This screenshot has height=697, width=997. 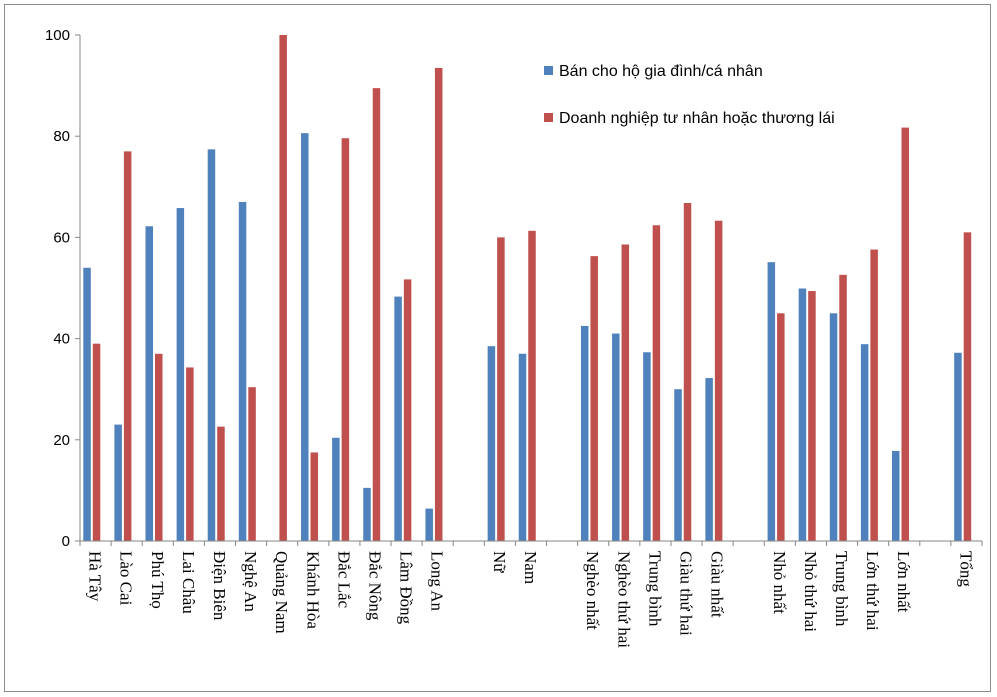 I want to click on x-category-label: Quảng Nam, so click(x=281, y=592).